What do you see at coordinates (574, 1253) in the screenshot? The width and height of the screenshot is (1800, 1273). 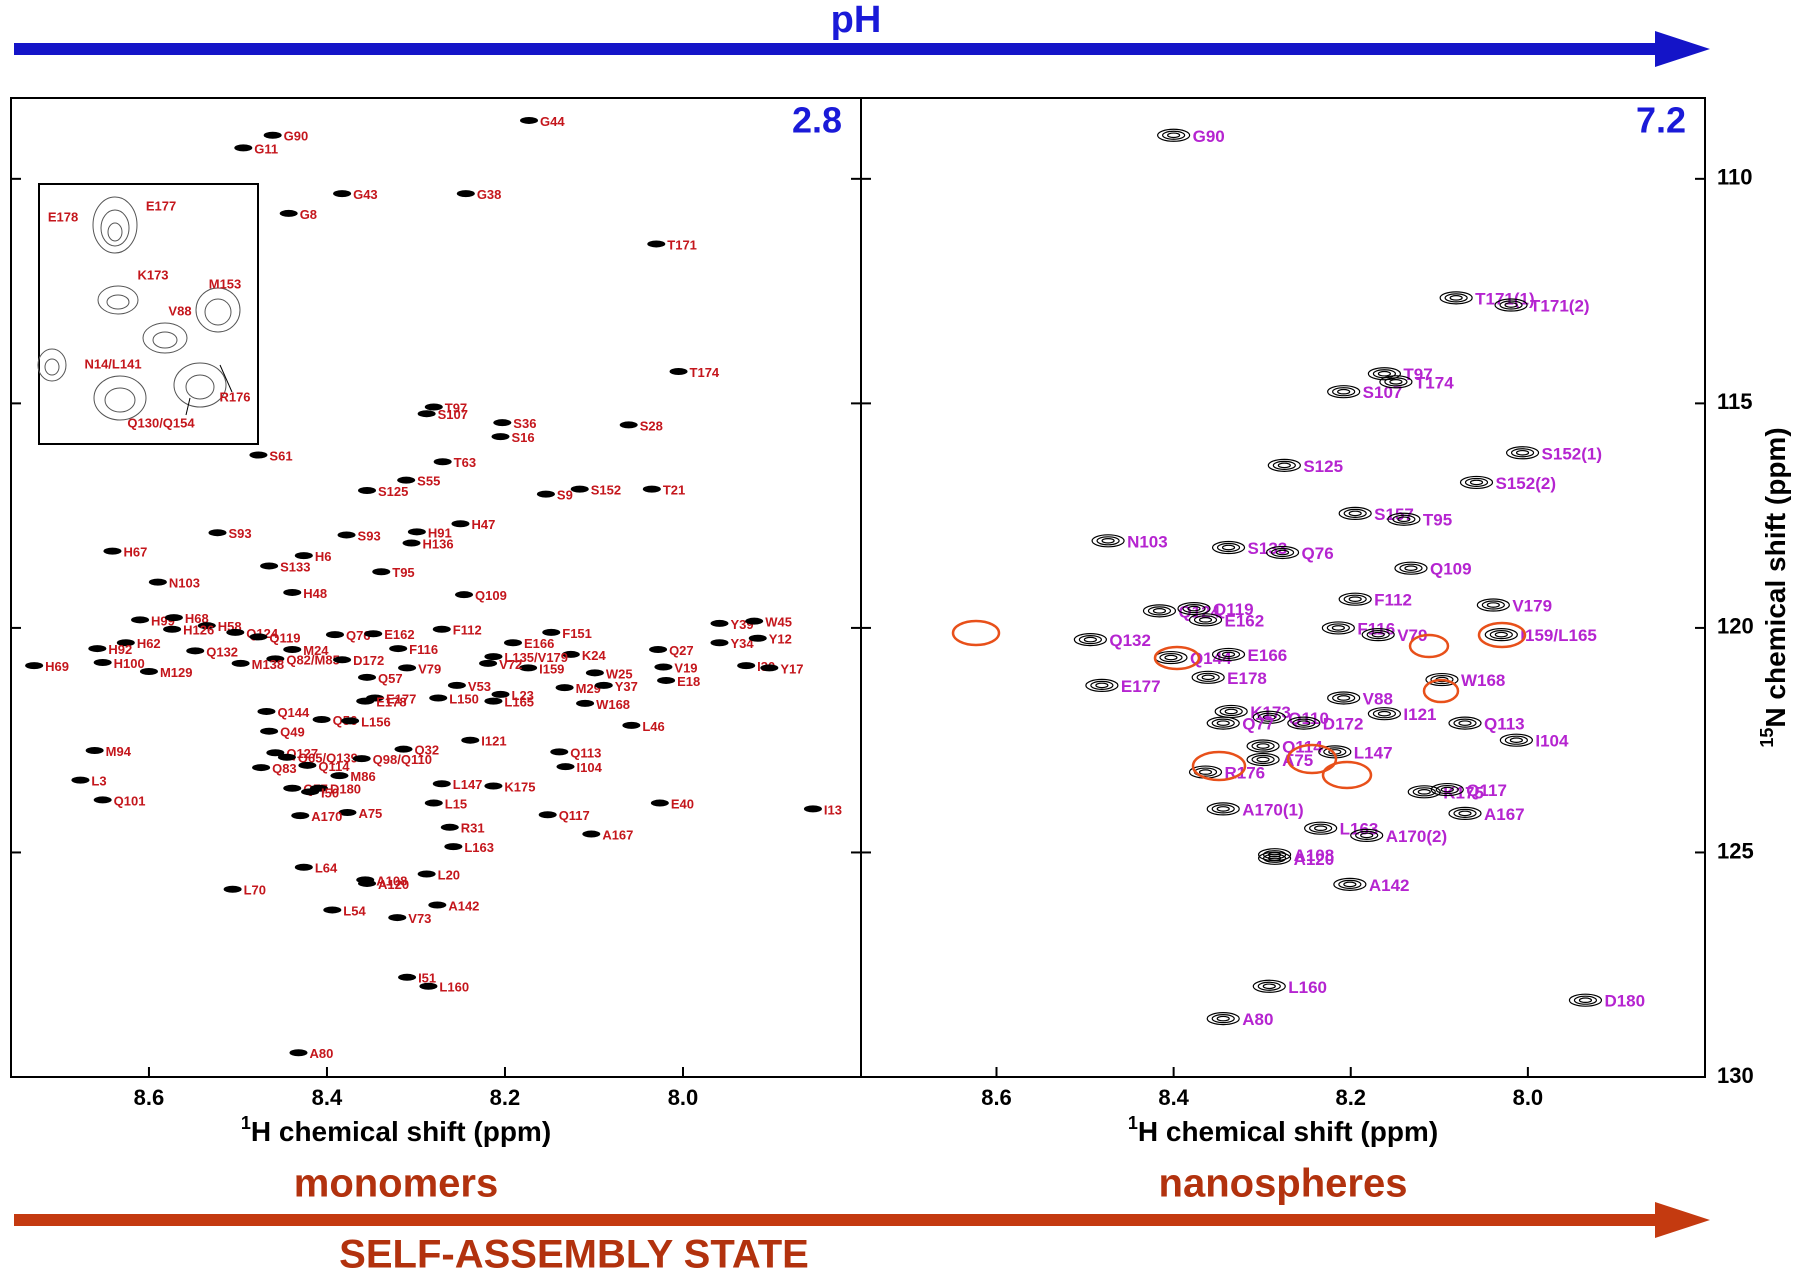 I see `state-axis-label: SELF-ASSEMBLY STATE` at bounding box center [574, 1253].